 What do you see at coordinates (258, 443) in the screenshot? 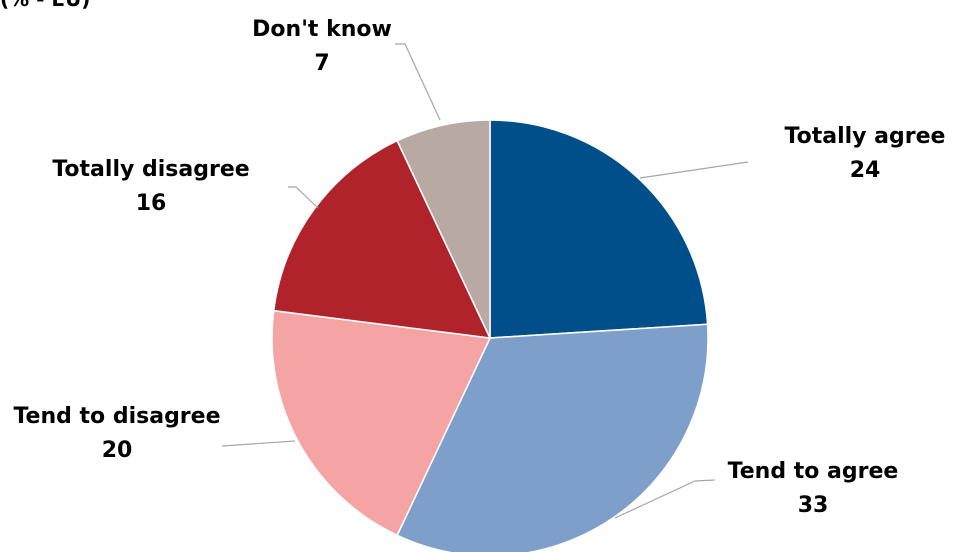
I see `leader-line-tend-to-disagree` at bounding box center [258, 443].